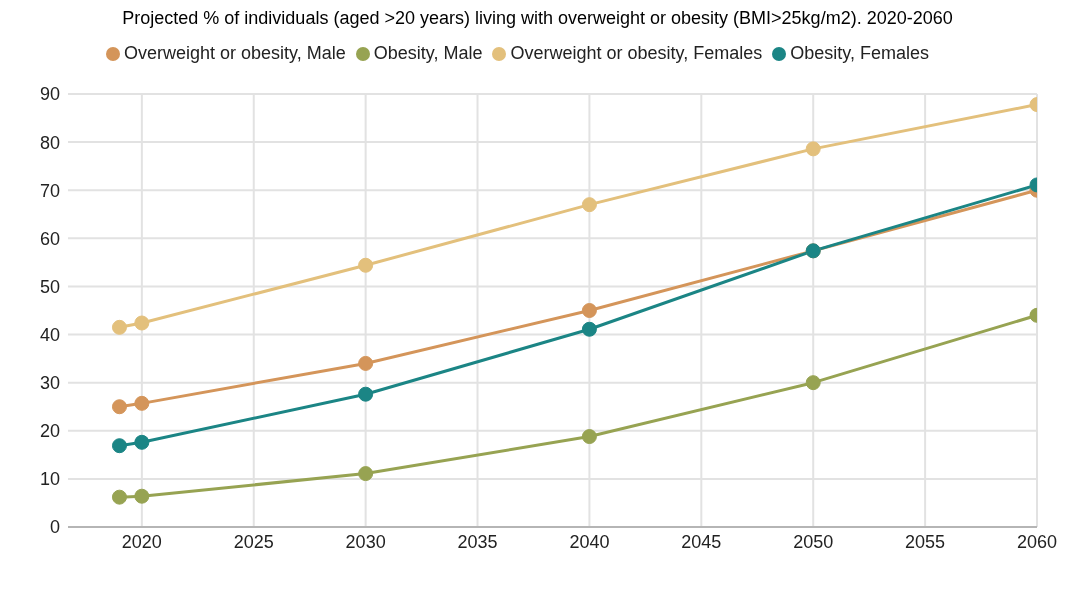  What do you see at coordinates (589, 541) in the screenshot?
I see `x-tick-label: 2040` at bounding box center [589, 541].